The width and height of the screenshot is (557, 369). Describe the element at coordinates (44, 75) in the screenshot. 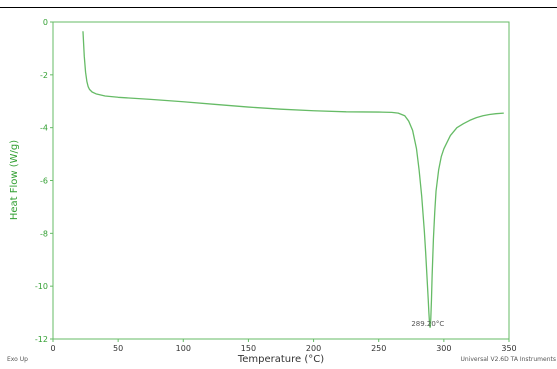

I see `y-tick-label: -2` at that location.